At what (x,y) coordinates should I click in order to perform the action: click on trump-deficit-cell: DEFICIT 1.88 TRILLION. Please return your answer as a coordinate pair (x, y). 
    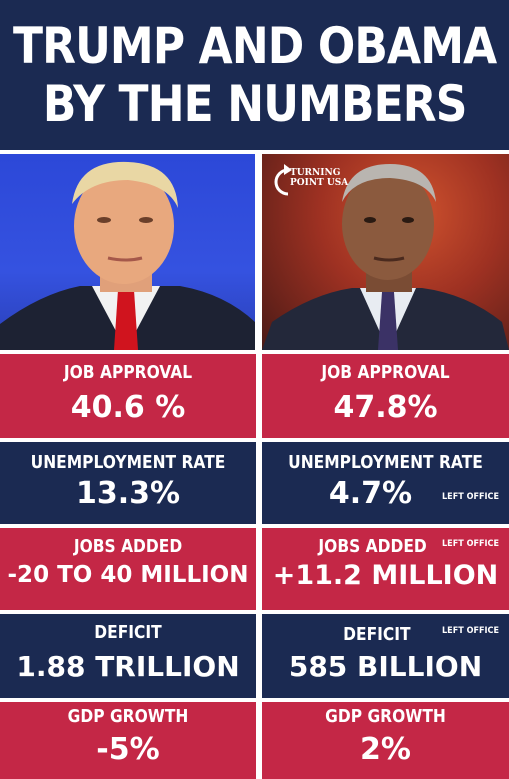
    Looking at the image, I should click on (128, 656).